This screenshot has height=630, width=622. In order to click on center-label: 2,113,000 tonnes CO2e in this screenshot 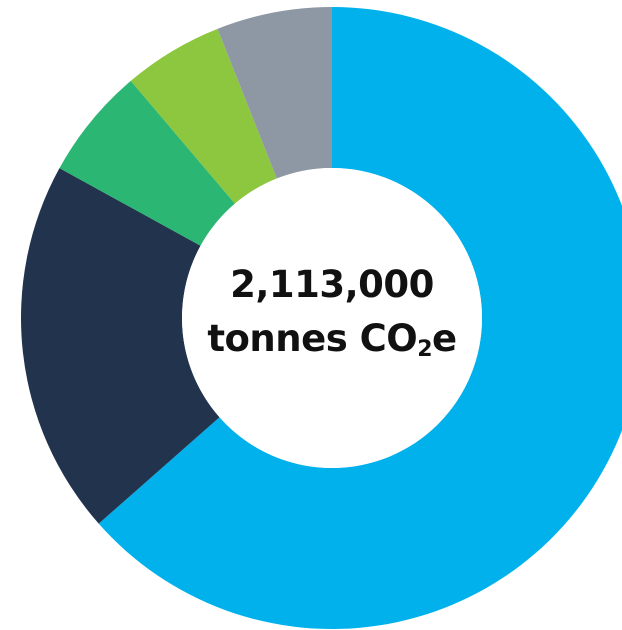, I will do `click(332, 312)`.